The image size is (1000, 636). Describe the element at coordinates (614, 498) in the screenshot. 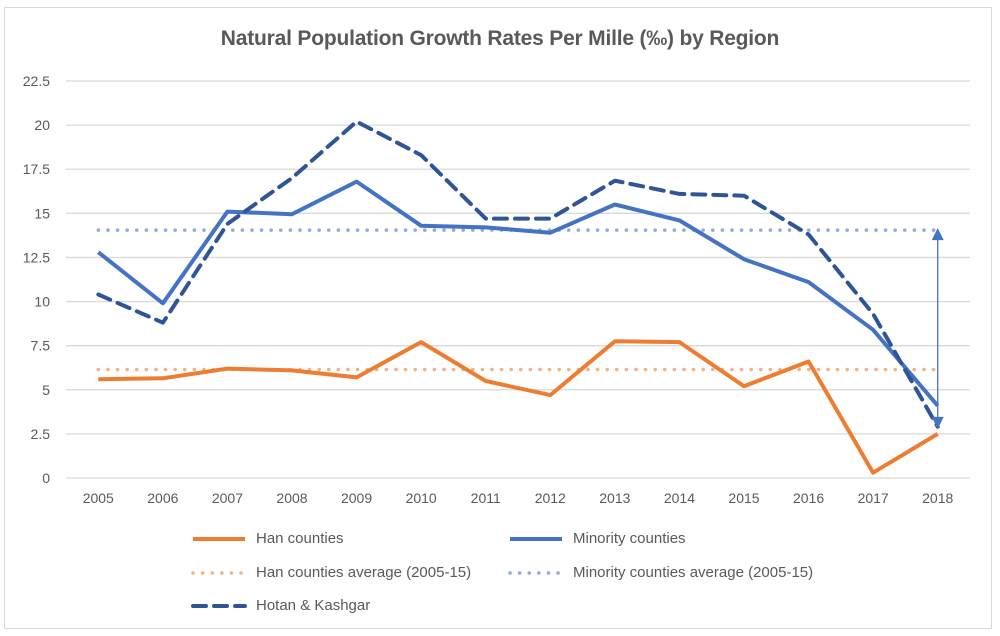

I see `x-tick-label: 2013` at that location.